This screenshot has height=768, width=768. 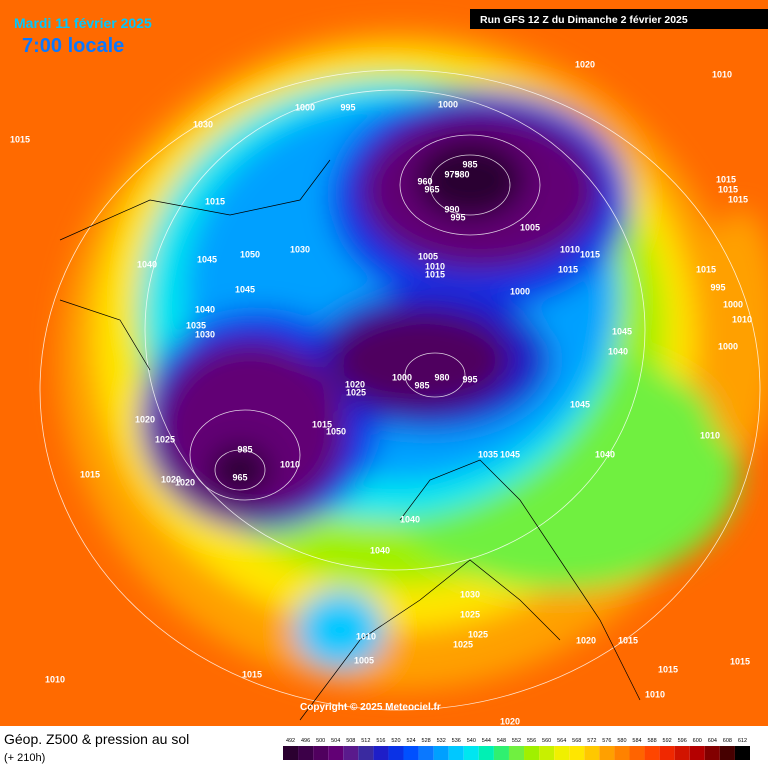 What do you see at coordinates (83, 23) in the screenshot?
I see `date: Mardi 11 février 2025` at bounding box center [83, 23].